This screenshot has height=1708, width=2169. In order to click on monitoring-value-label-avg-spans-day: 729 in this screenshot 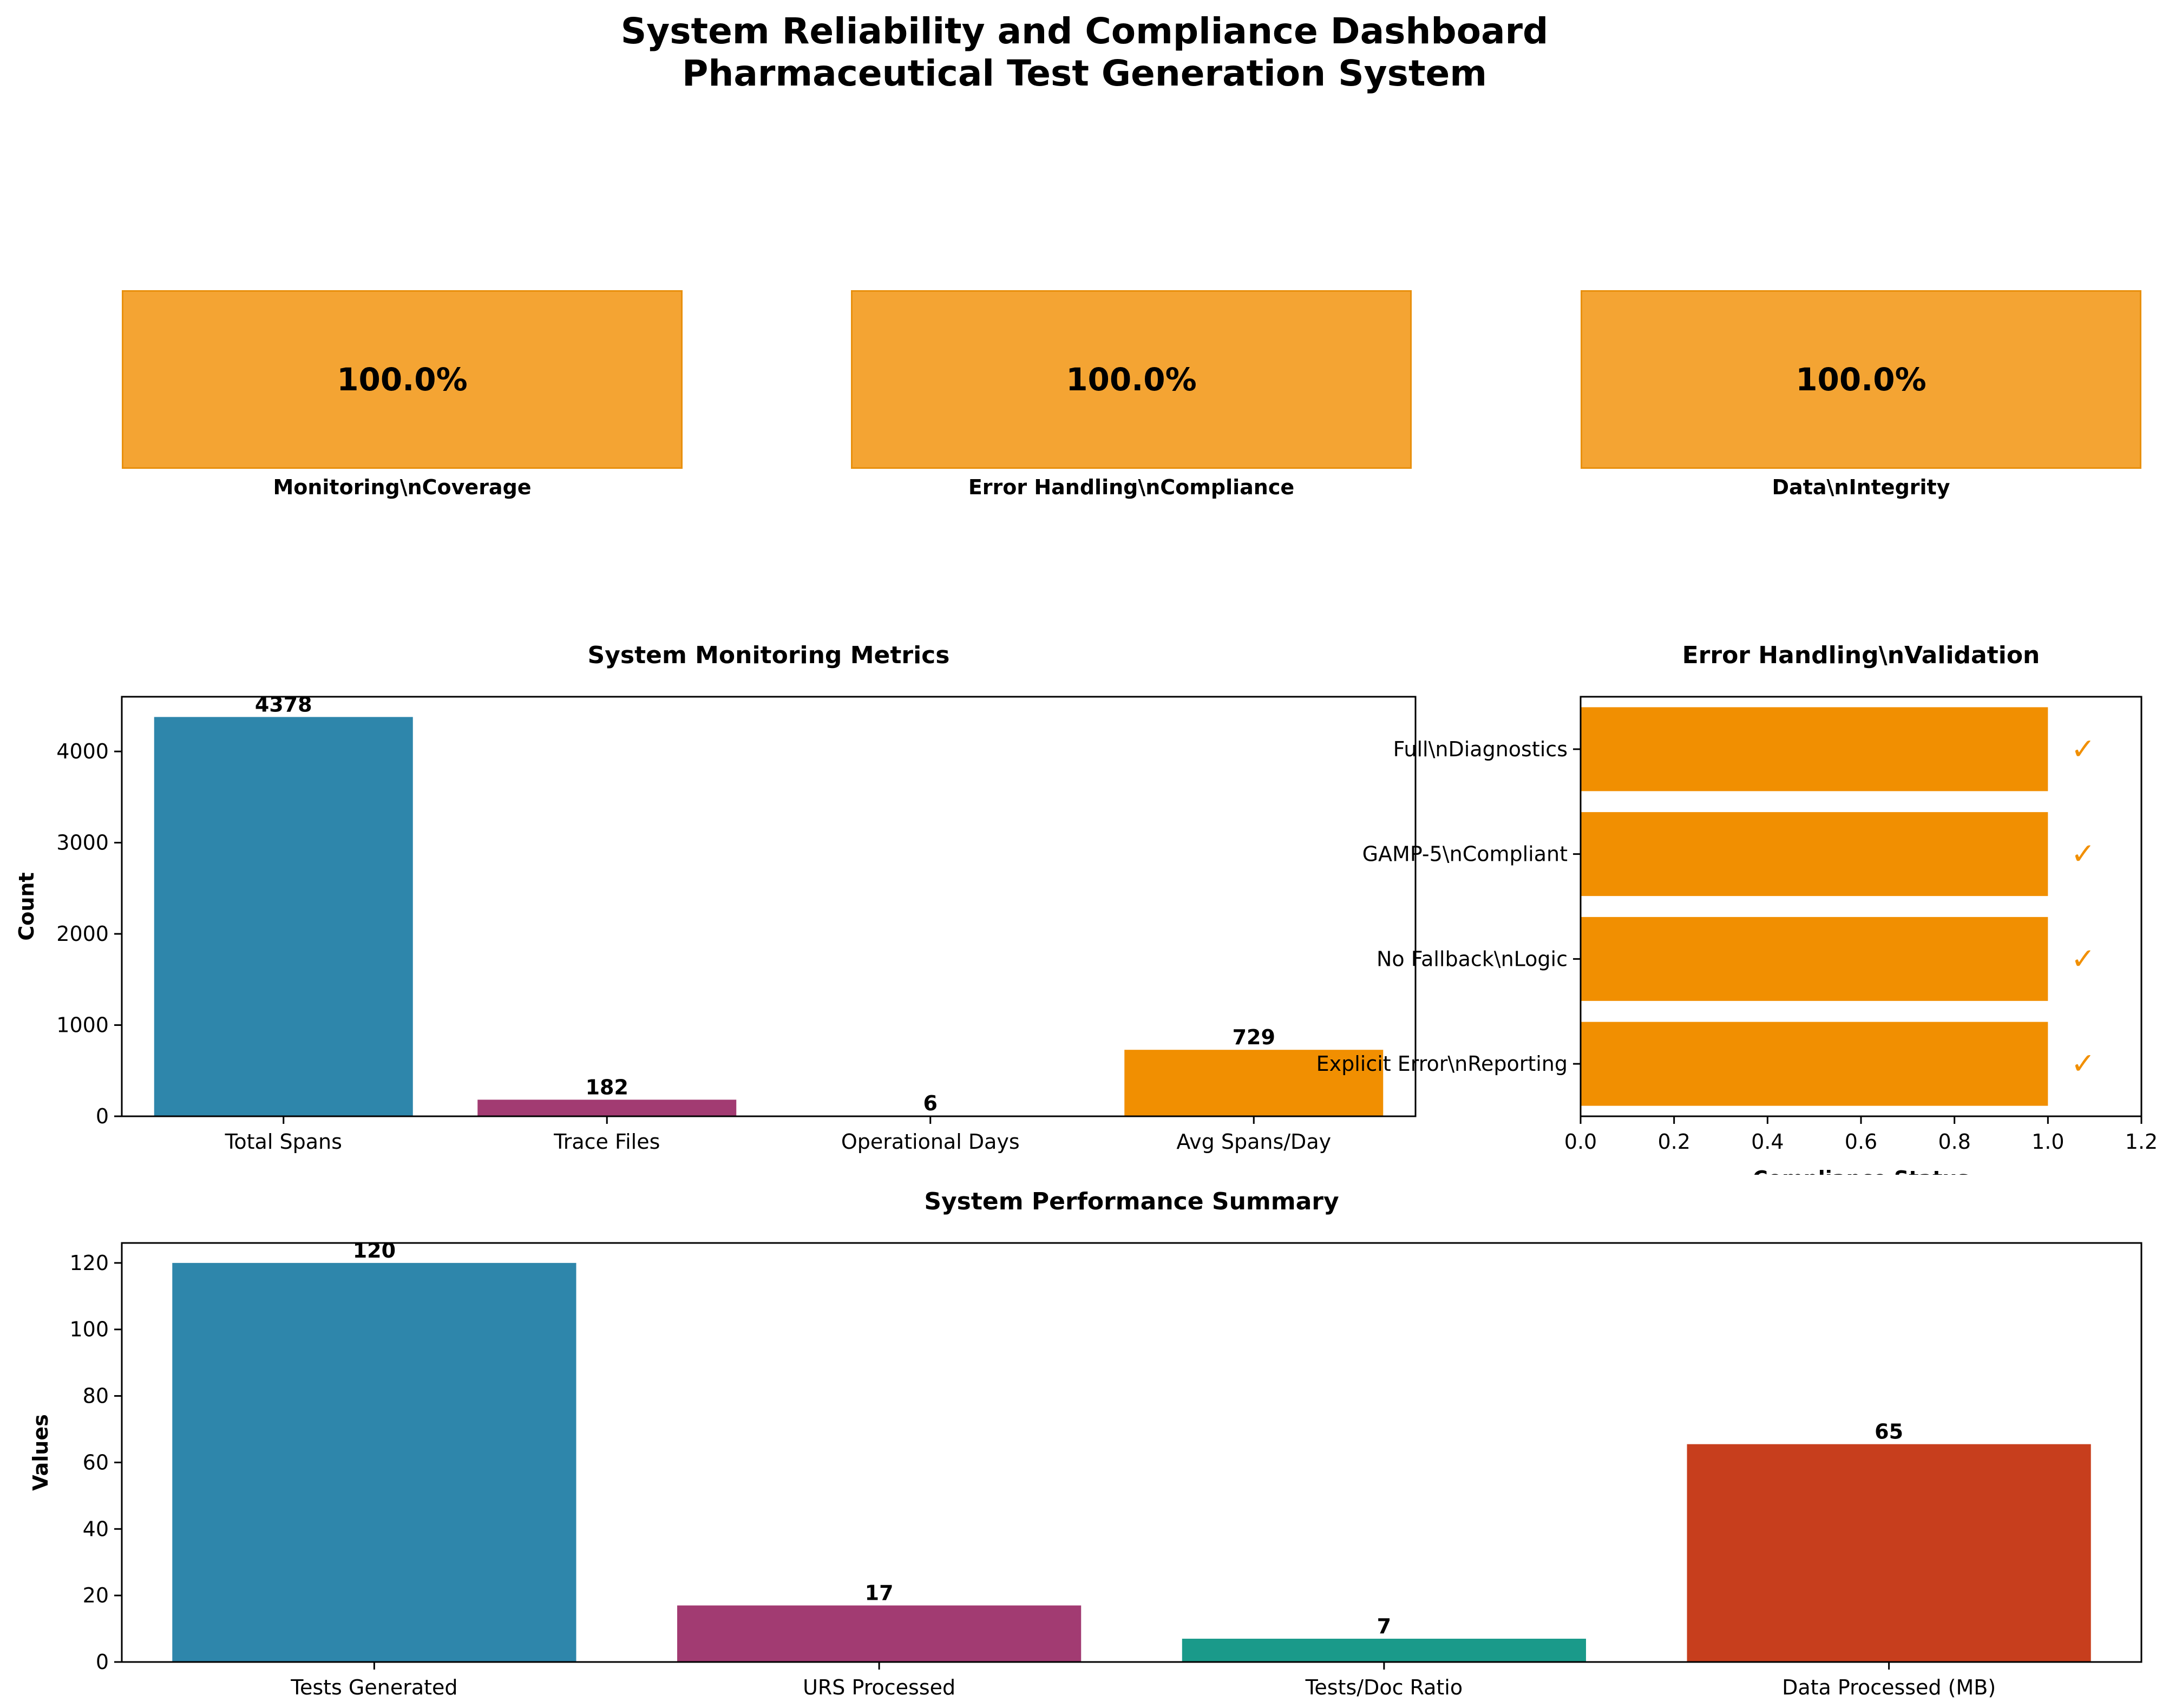, I will do `click(1254, 1037)`.